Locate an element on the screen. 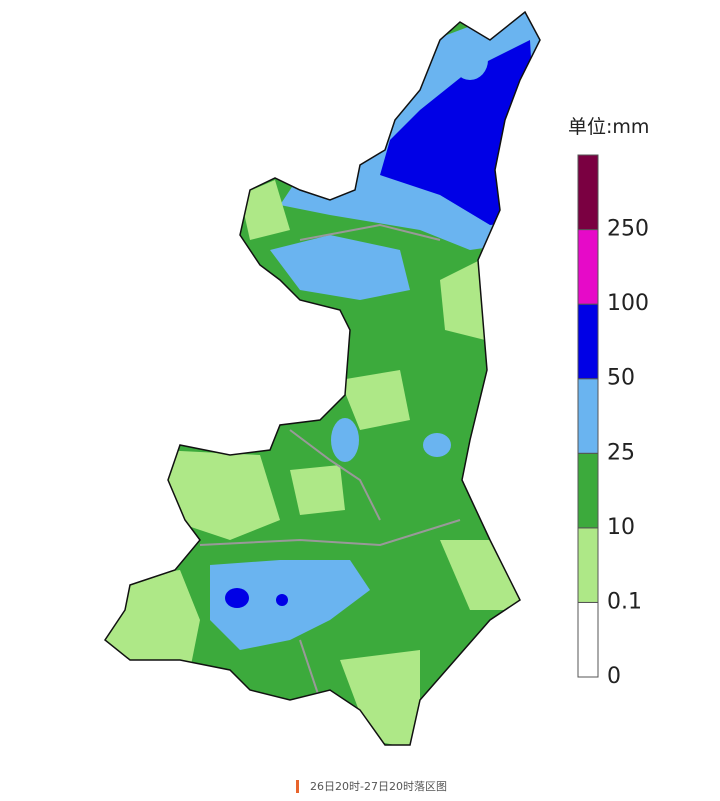 Image resolution: width=720 pixels, height=801 pixels. legend-label: 0 is located at coordinates (614, 676).